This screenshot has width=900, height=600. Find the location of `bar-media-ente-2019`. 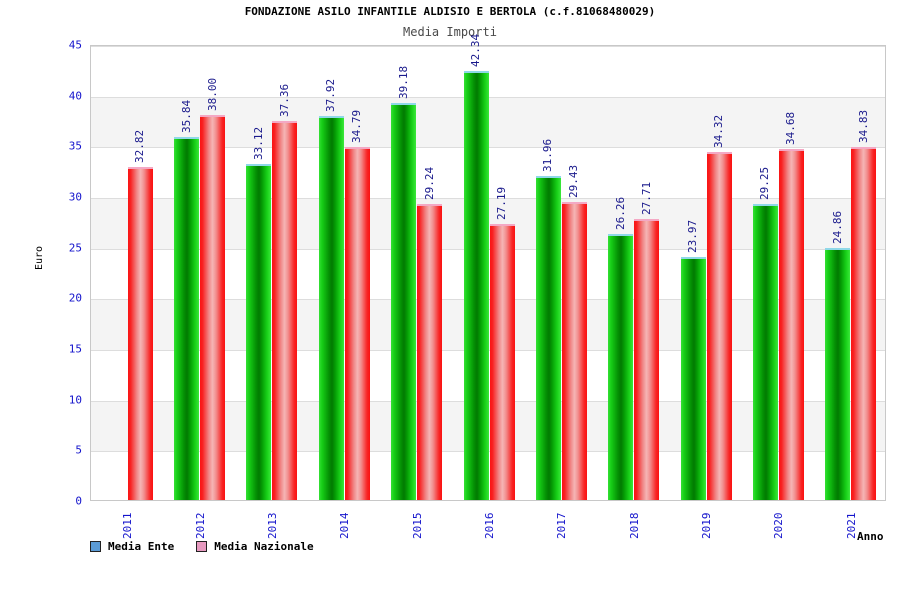

bar-media-ente-2019 is located at coordinates (693, 378).